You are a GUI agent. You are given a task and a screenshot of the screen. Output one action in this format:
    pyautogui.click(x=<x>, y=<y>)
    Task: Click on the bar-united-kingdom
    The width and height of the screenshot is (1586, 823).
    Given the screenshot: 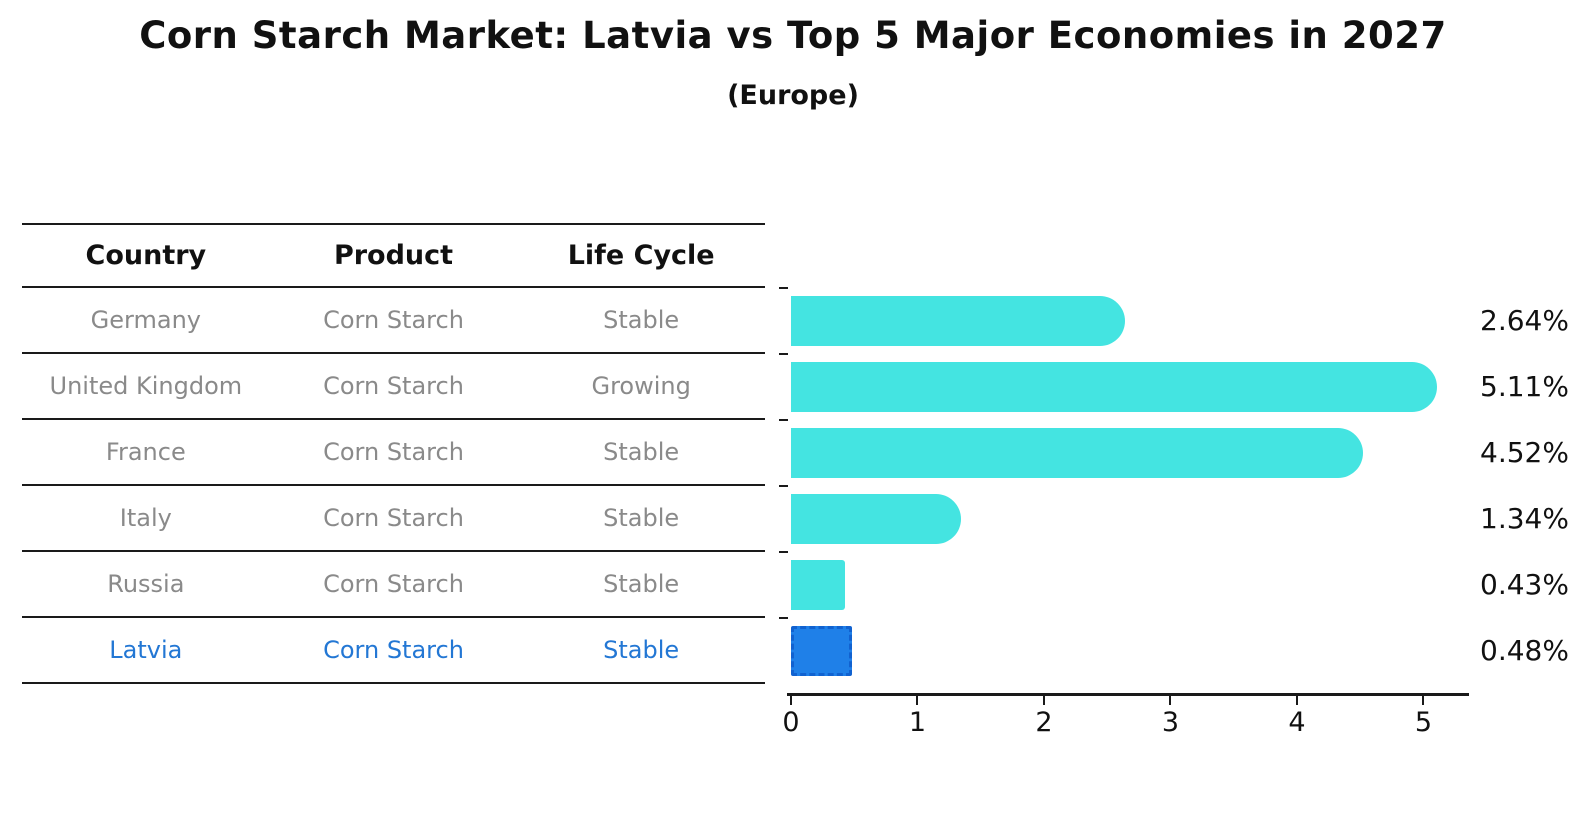 What is the action you would take?
    pyautogui.click(x=1114, y=387)
    